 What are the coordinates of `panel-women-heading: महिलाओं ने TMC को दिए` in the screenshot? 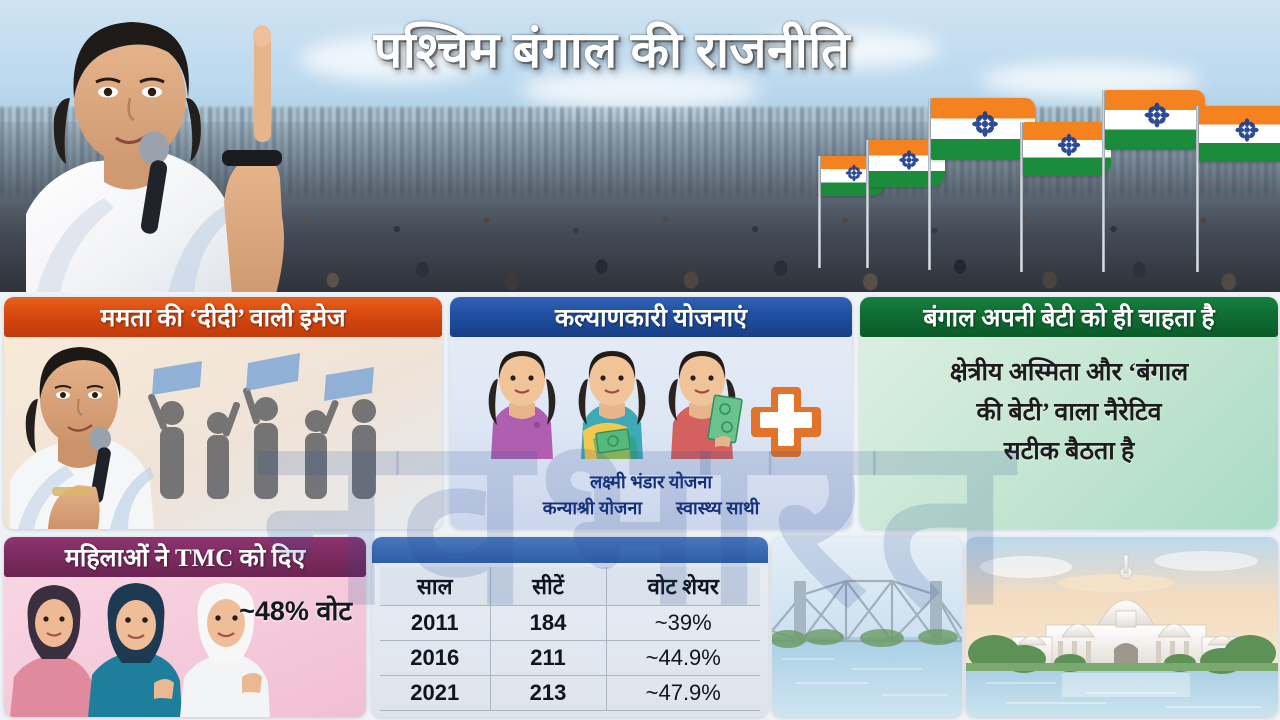 It's located at (185, 557).